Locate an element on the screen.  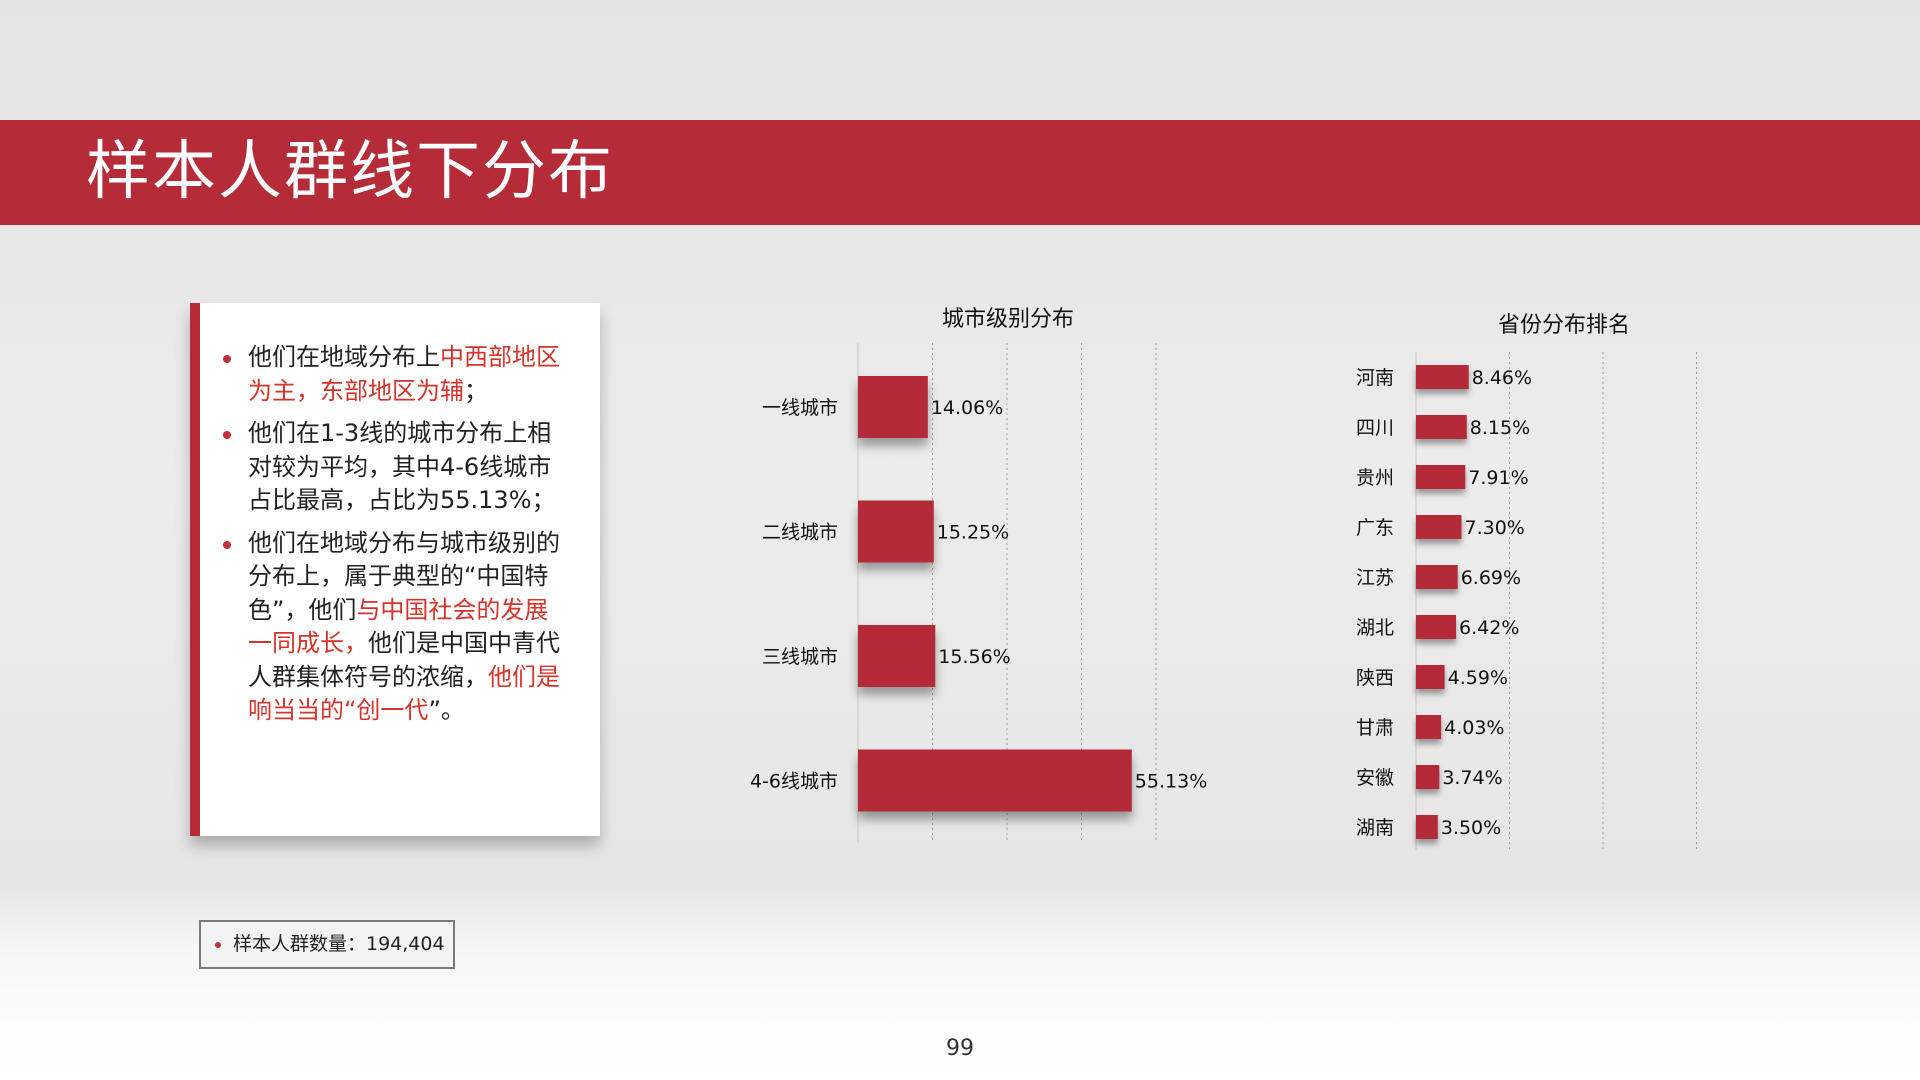
city-chart-title: 城市级别分布 is located at coordinates (1007, 319).